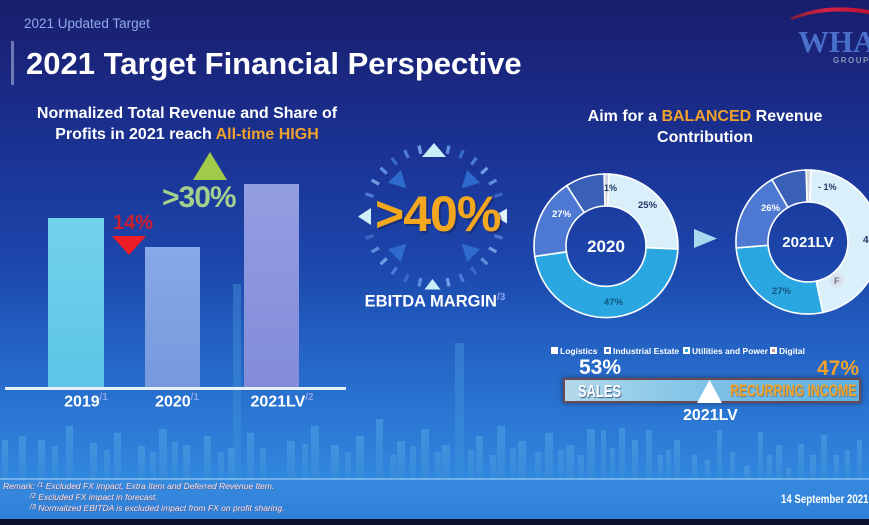 This screenshot has width=869, height=525. What do you see at coordinates (837, 281) in the screenshot?
I see `svg-text: F` at bounding box center [837, 281].